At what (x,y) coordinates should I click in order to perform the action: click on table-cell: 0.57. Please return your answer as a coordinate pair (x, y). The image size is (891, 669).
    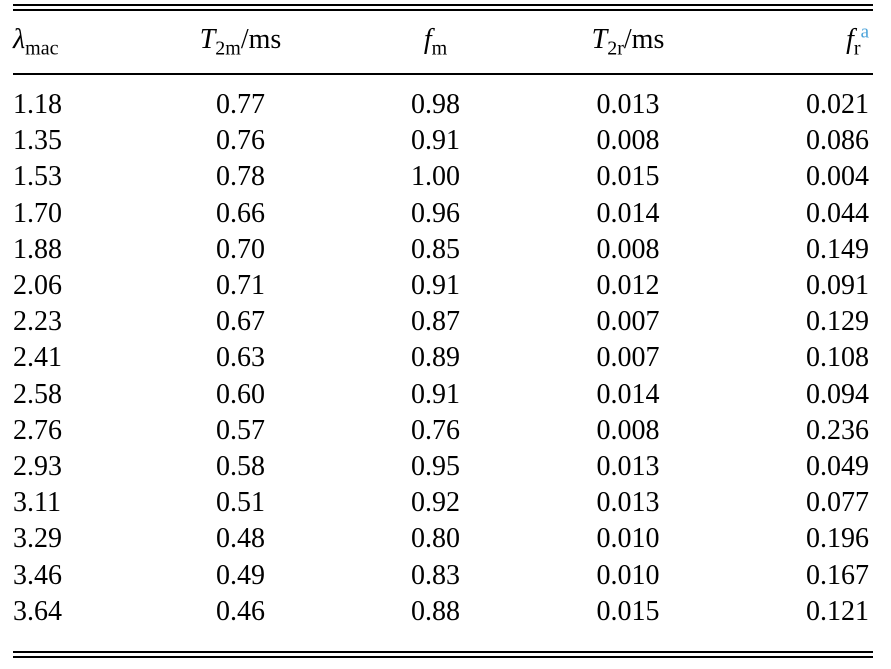
    Looking at the image, I should click on (240, 430).